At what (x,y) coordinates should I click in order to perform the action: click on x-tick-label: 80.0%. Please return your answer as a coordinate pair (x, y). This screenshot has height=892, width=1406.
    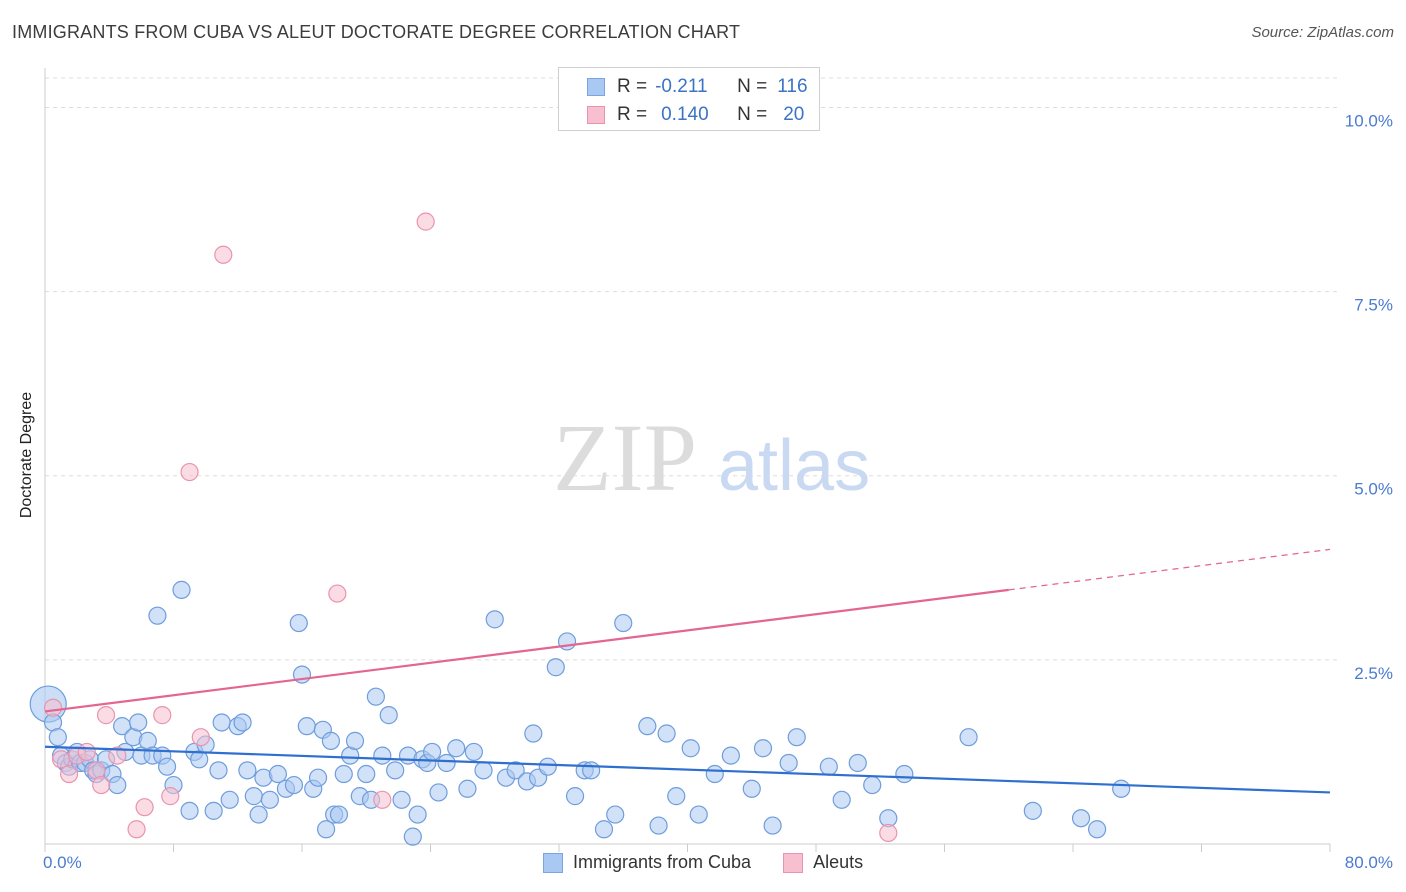
    Looking at the image, I should click on (1369, 862).